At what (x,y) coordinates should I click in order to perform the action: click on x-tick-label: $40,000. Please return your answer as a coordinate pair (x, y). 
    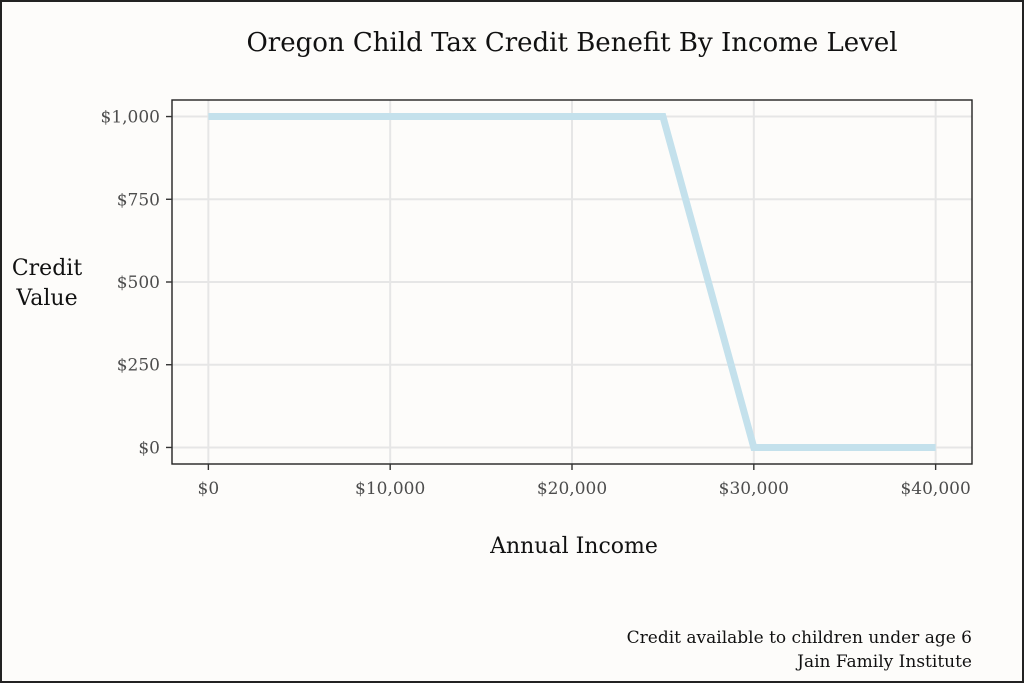
    Looking at the image, I should click on (935, 489).